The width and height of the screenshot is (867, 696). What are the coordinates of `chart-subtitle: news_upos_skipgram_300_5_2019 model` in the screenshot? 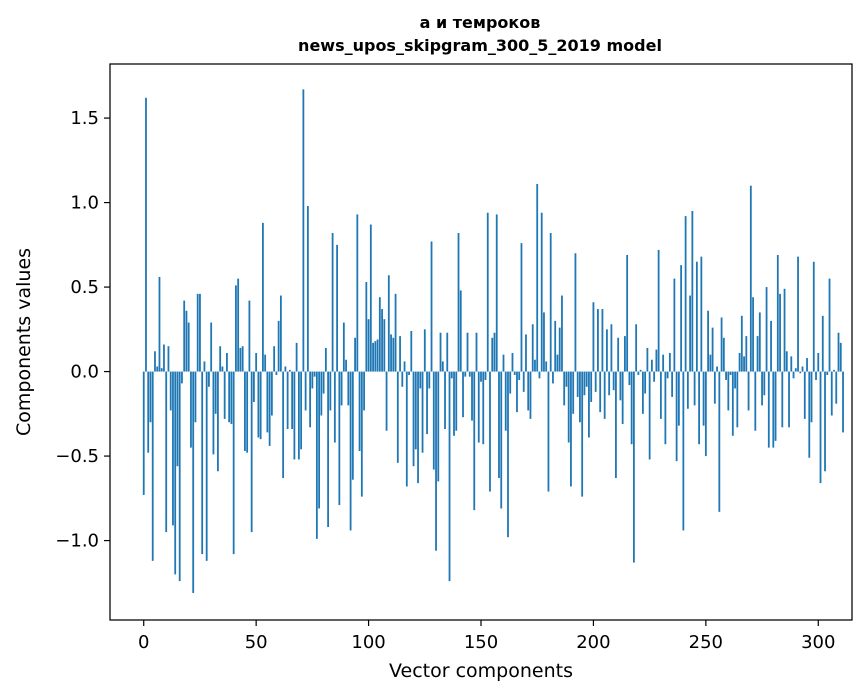 It's located at (480, 45).